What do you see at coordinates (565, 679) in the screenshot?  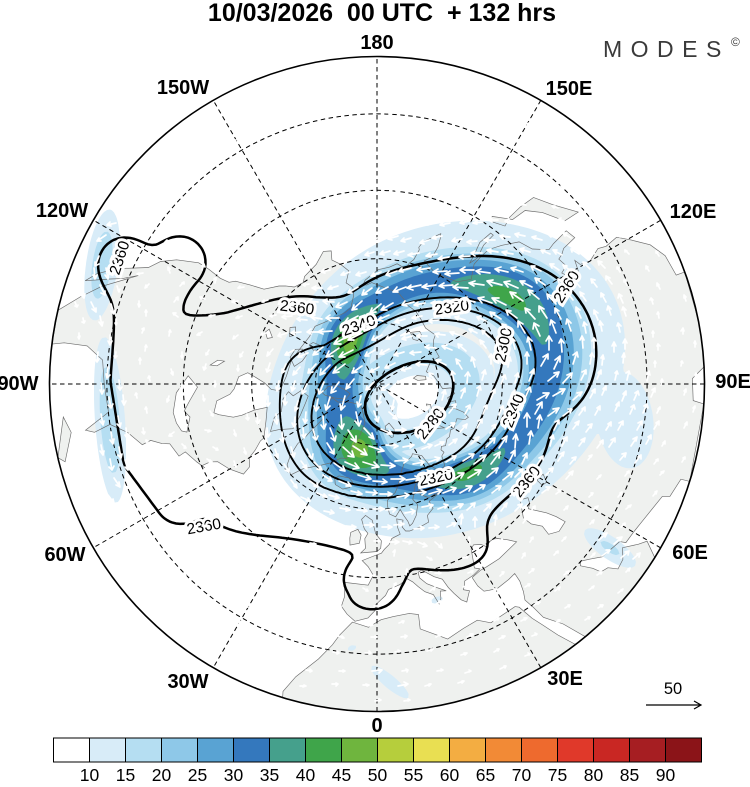 I see `svg-text: 30E` at bounding box center [565, 679].